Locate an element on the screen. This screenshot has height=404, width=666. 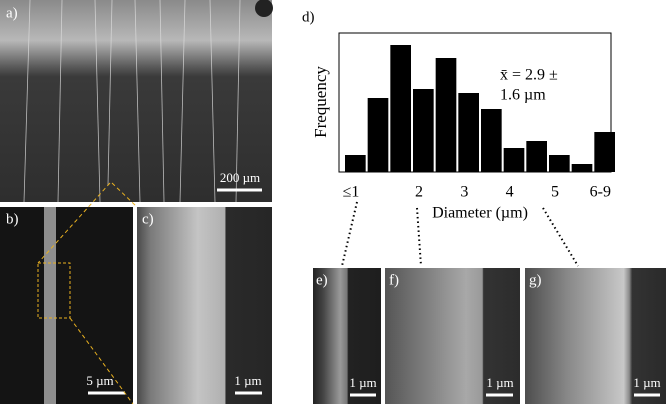
panel-label: e) is located at coordinates (322, 280).